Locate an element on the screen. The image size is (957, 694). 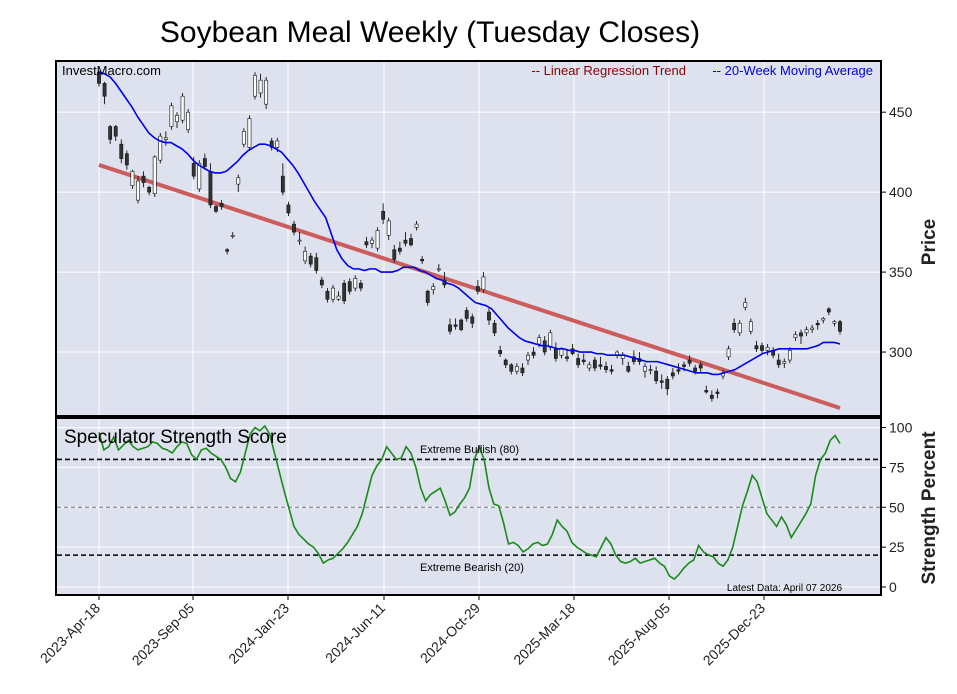
score-tick-label: 75 is located at coordinates (897, 467).